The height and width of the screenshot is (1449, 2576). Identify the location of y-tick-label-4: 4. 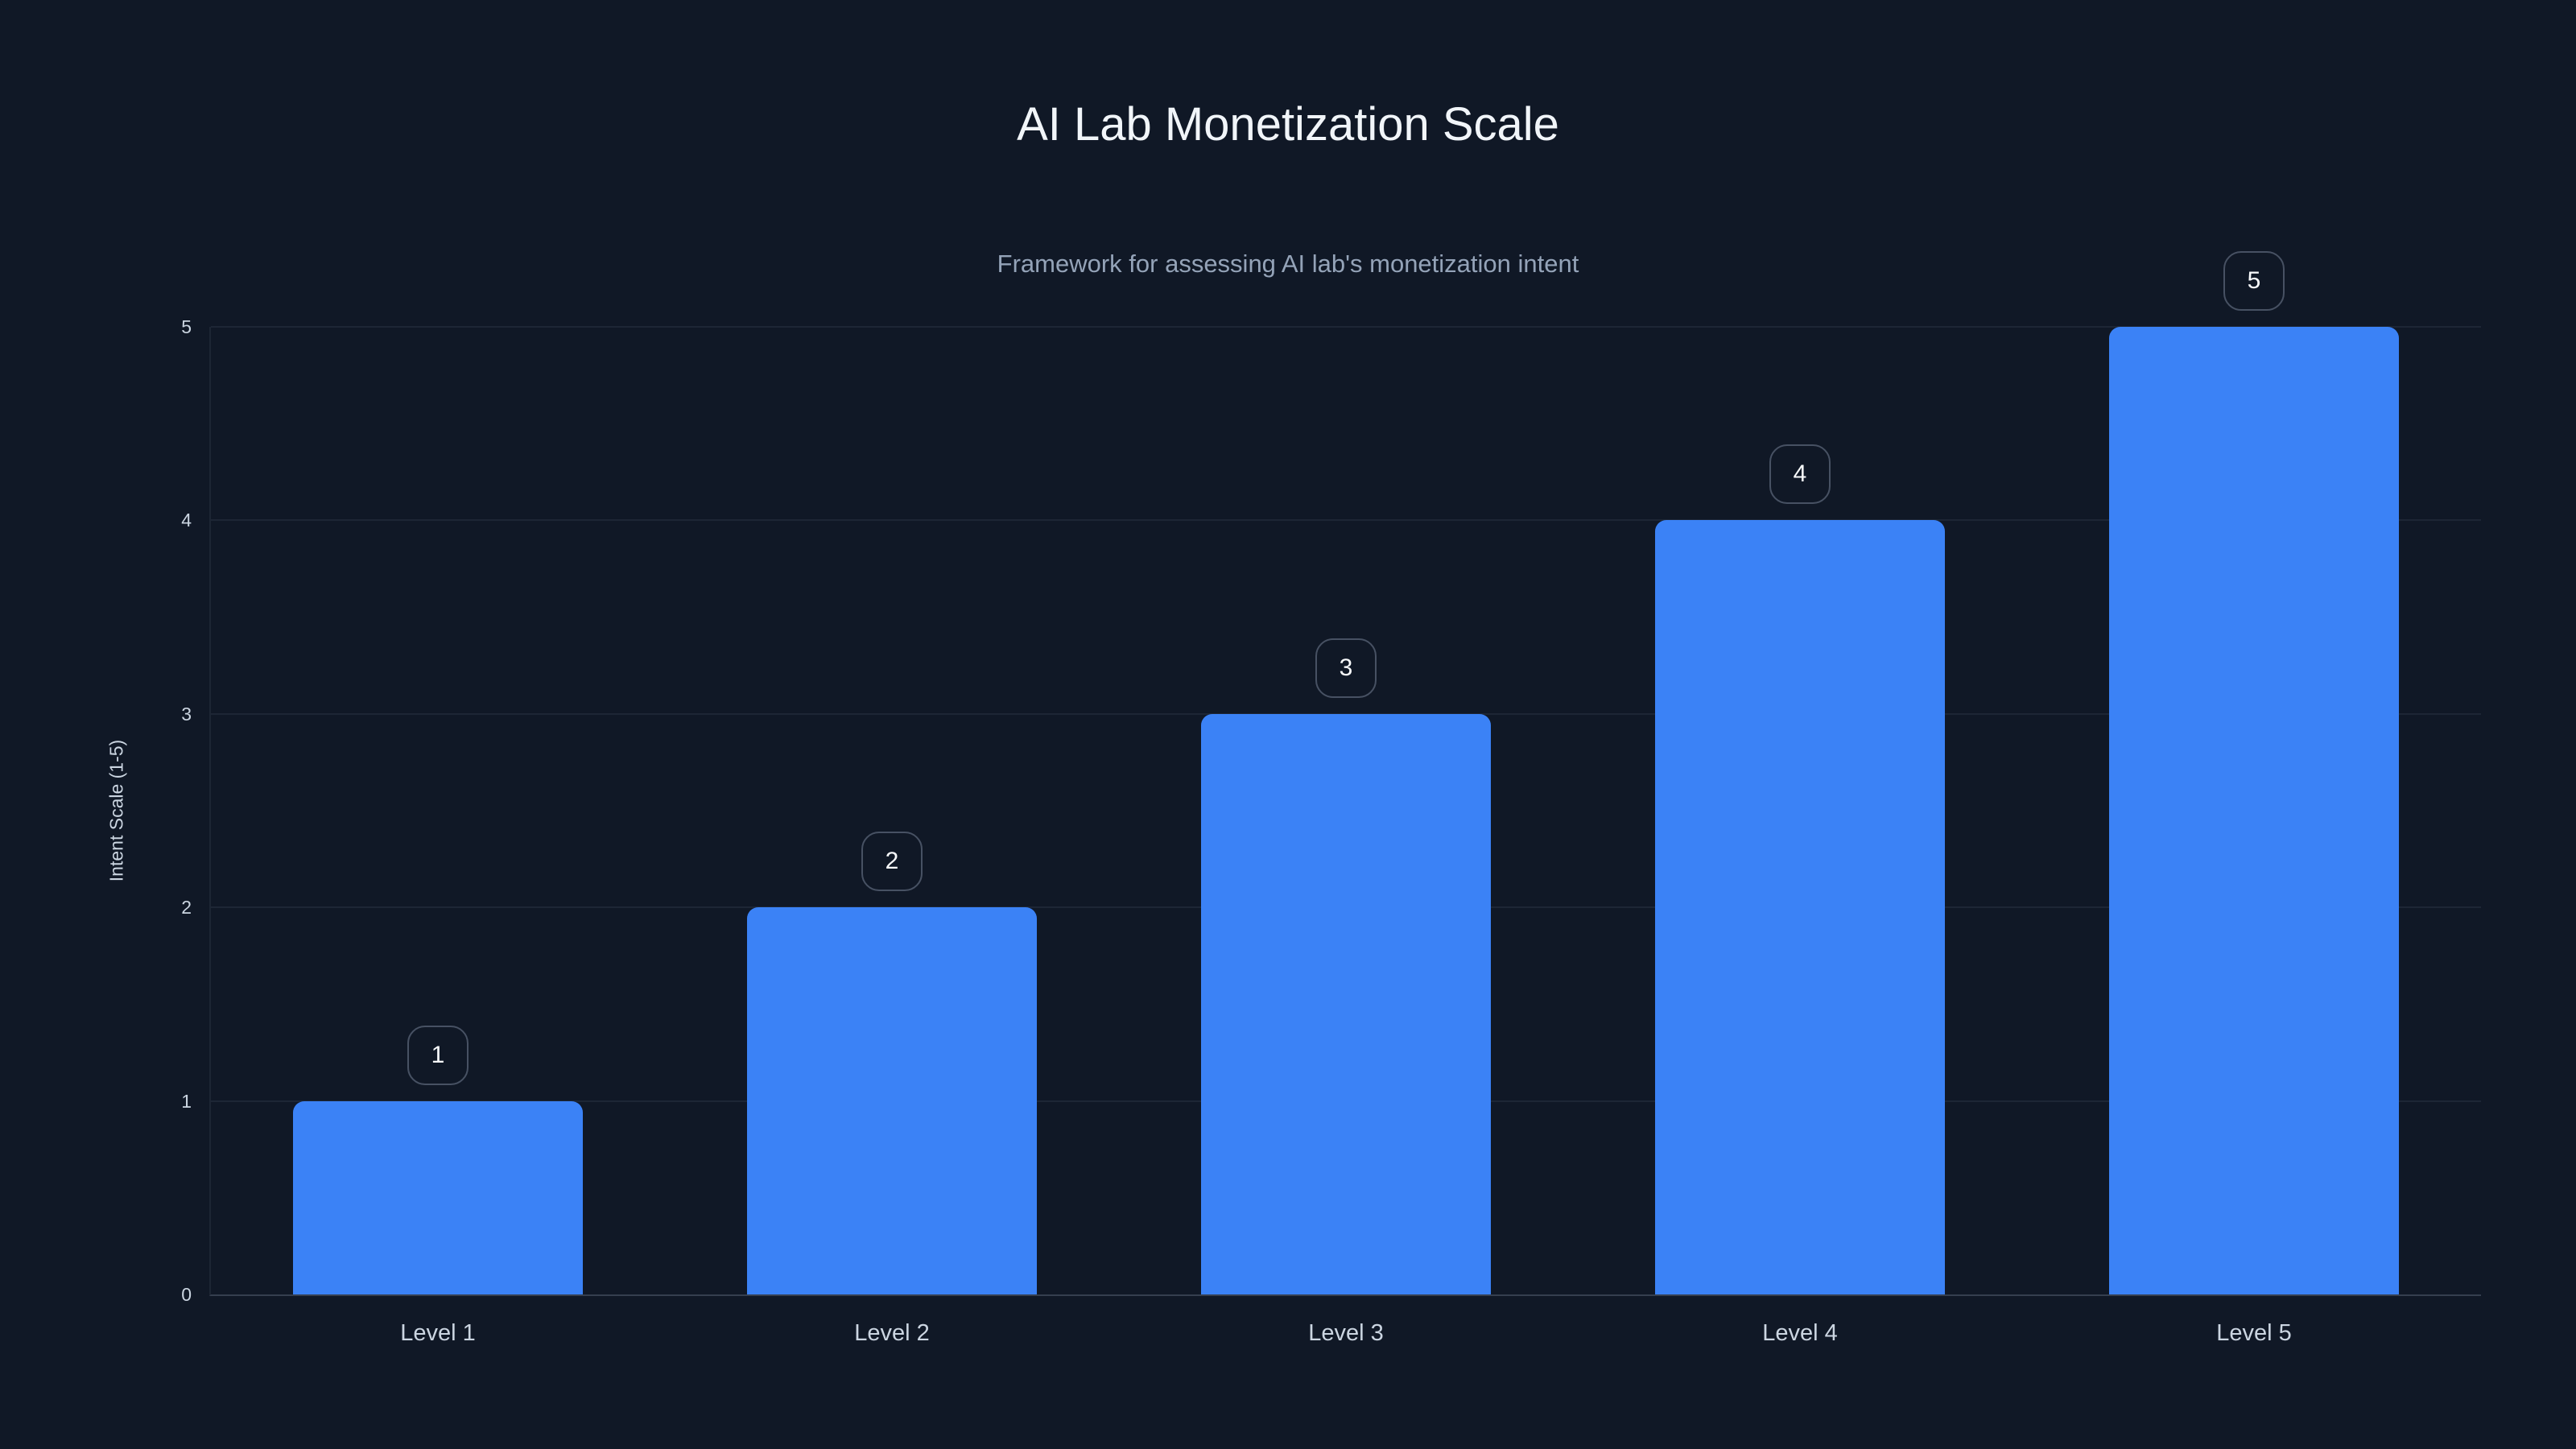
(186, 520).